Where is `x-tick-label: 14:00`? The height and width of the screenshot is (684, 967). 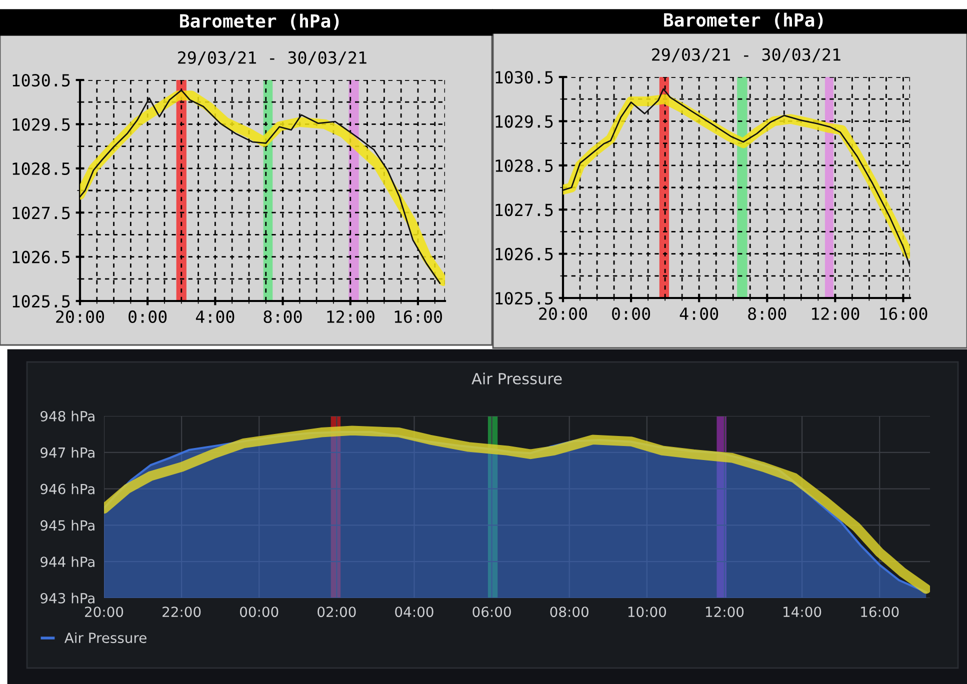
x-tick-label: 14:00 is located at coordinates (803, 612).